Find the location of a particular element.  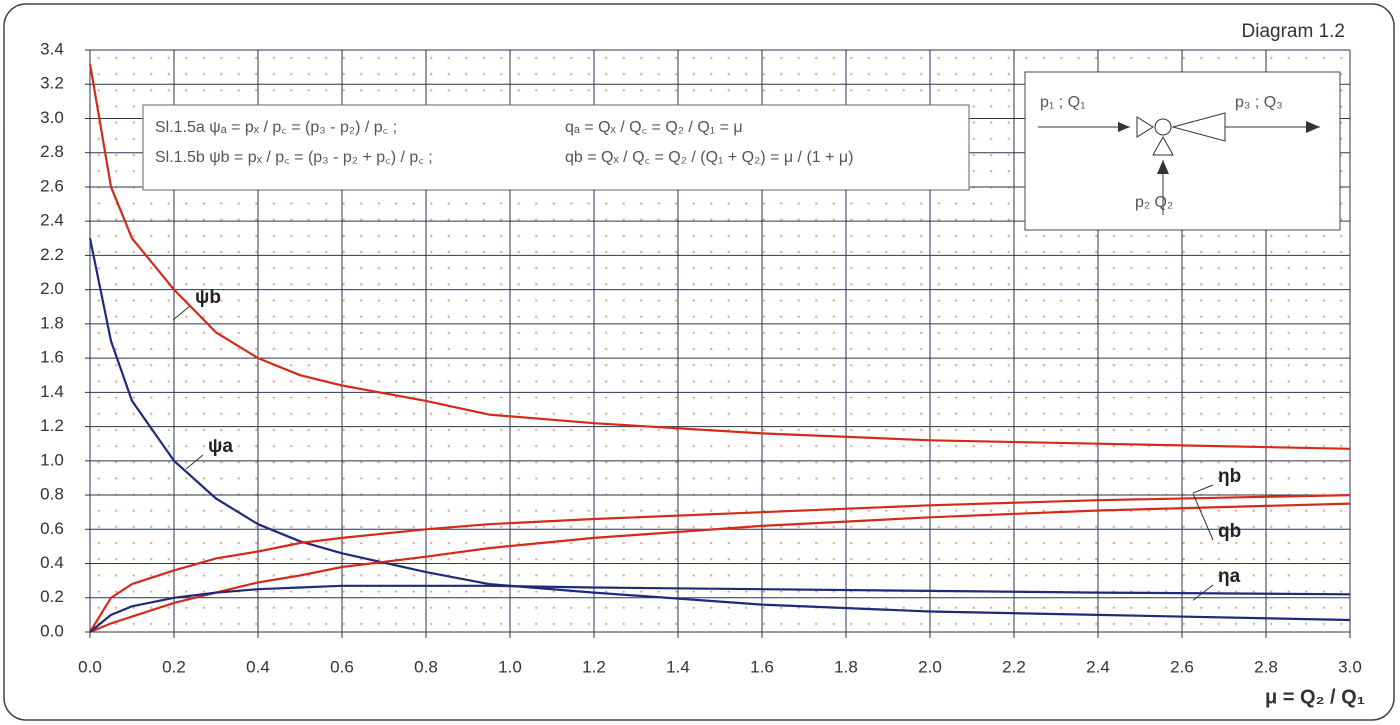

schematic-label: p₁ ; Q₁ is located at coordinates (1062, 102).